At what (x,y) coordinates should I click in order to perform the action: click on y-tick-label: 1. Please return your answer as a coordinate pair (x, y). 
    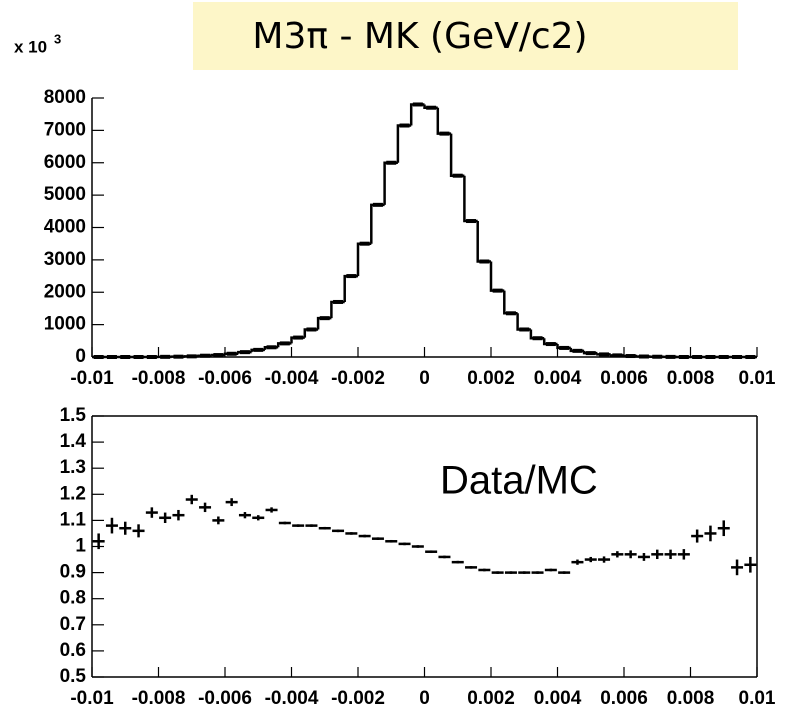
    Looking at the image, I should click on (80, 546).